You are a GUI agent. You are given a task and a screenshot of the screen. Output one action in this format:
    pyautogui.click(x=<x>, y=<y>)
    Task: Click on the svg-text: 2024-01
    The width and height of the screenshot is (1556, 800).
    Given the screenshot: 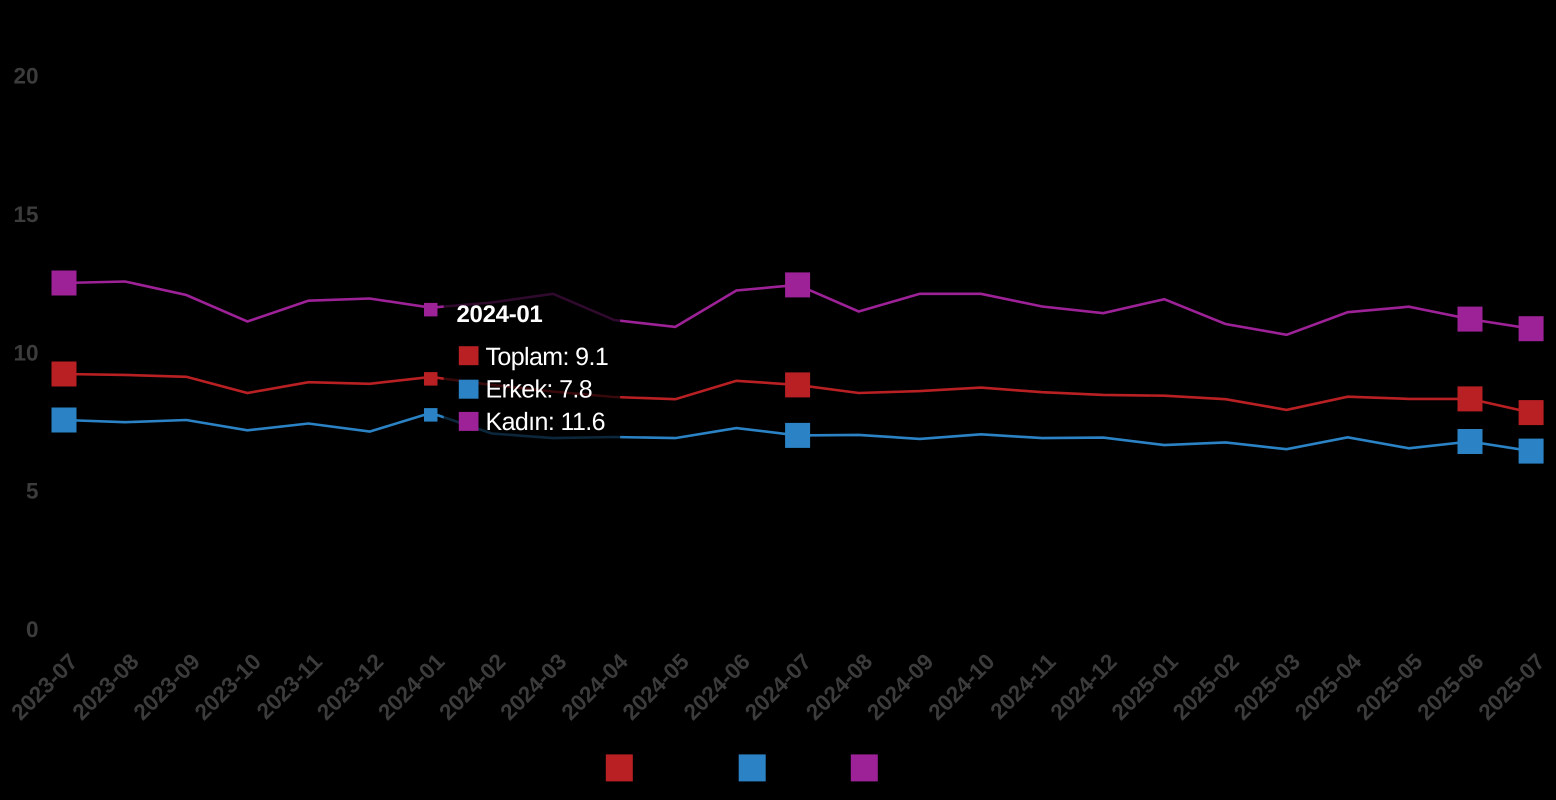 What is the action you would take?
    pyautogui.click(x=500, y=314)
    